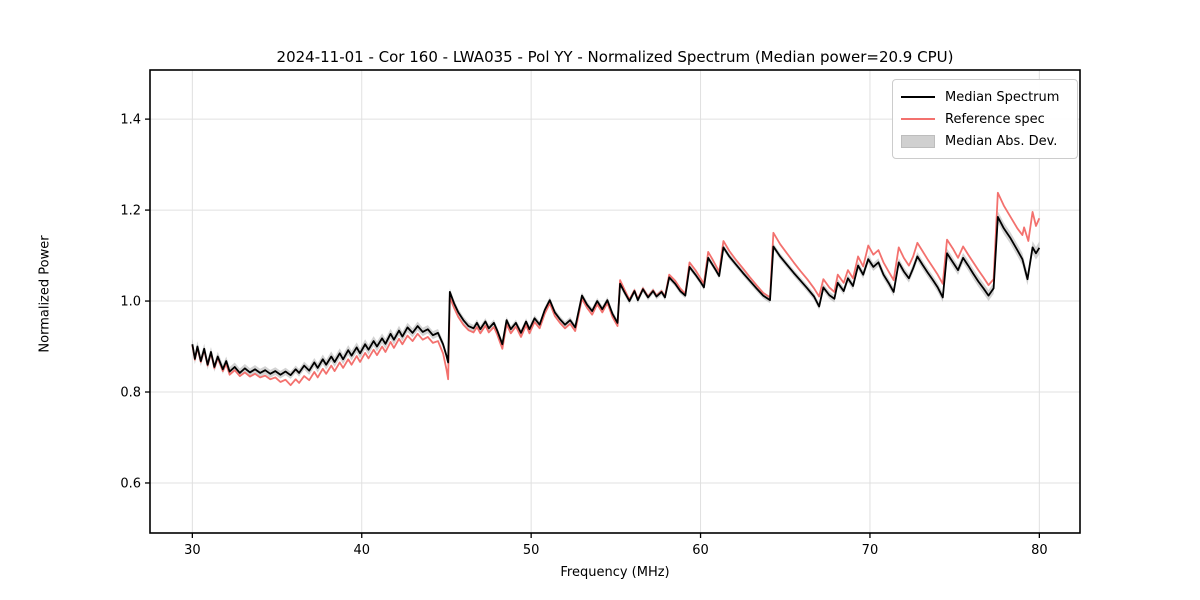 This screenshot has width=1200, height=600. What do you see at coordinates (918, 97) in the screenshot?
I see `median-line-sample-icon` at bounding box center [918, 97].